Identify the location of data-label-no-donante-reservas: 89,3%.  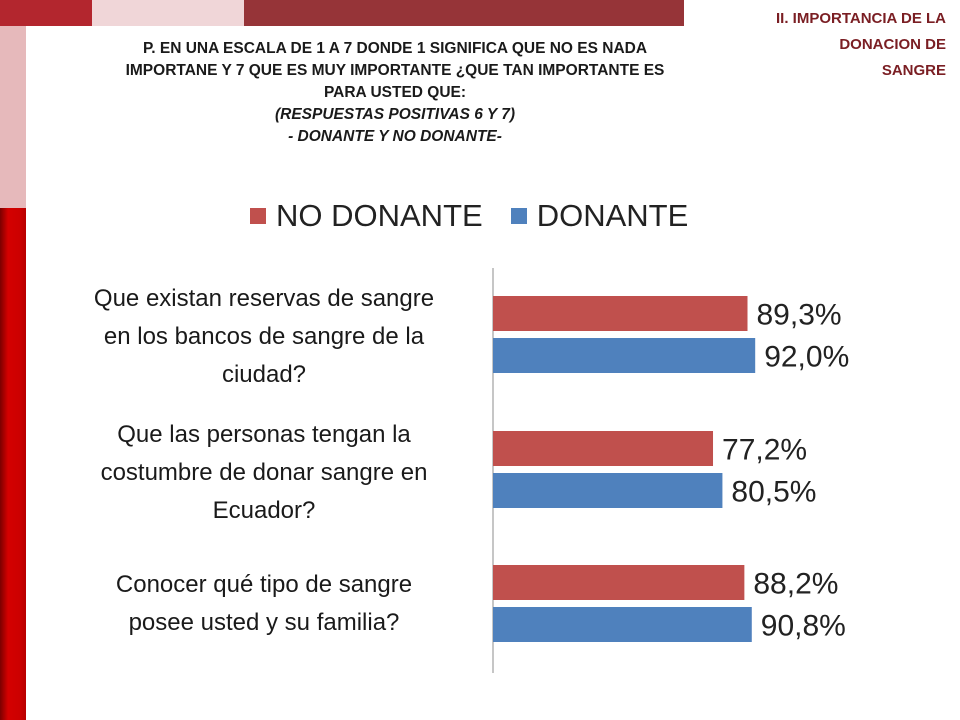
(799, 315).